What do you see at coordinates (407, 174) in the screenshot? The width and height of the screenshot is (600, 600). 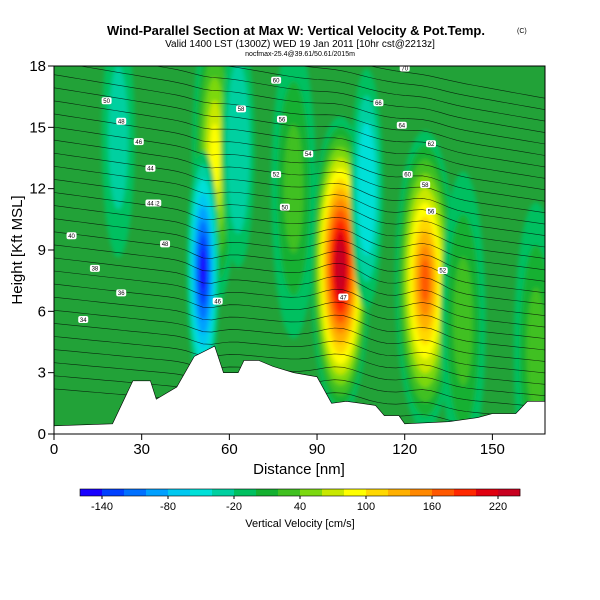 I see `theta-label-23: 60` at bounding box center [407, 174].